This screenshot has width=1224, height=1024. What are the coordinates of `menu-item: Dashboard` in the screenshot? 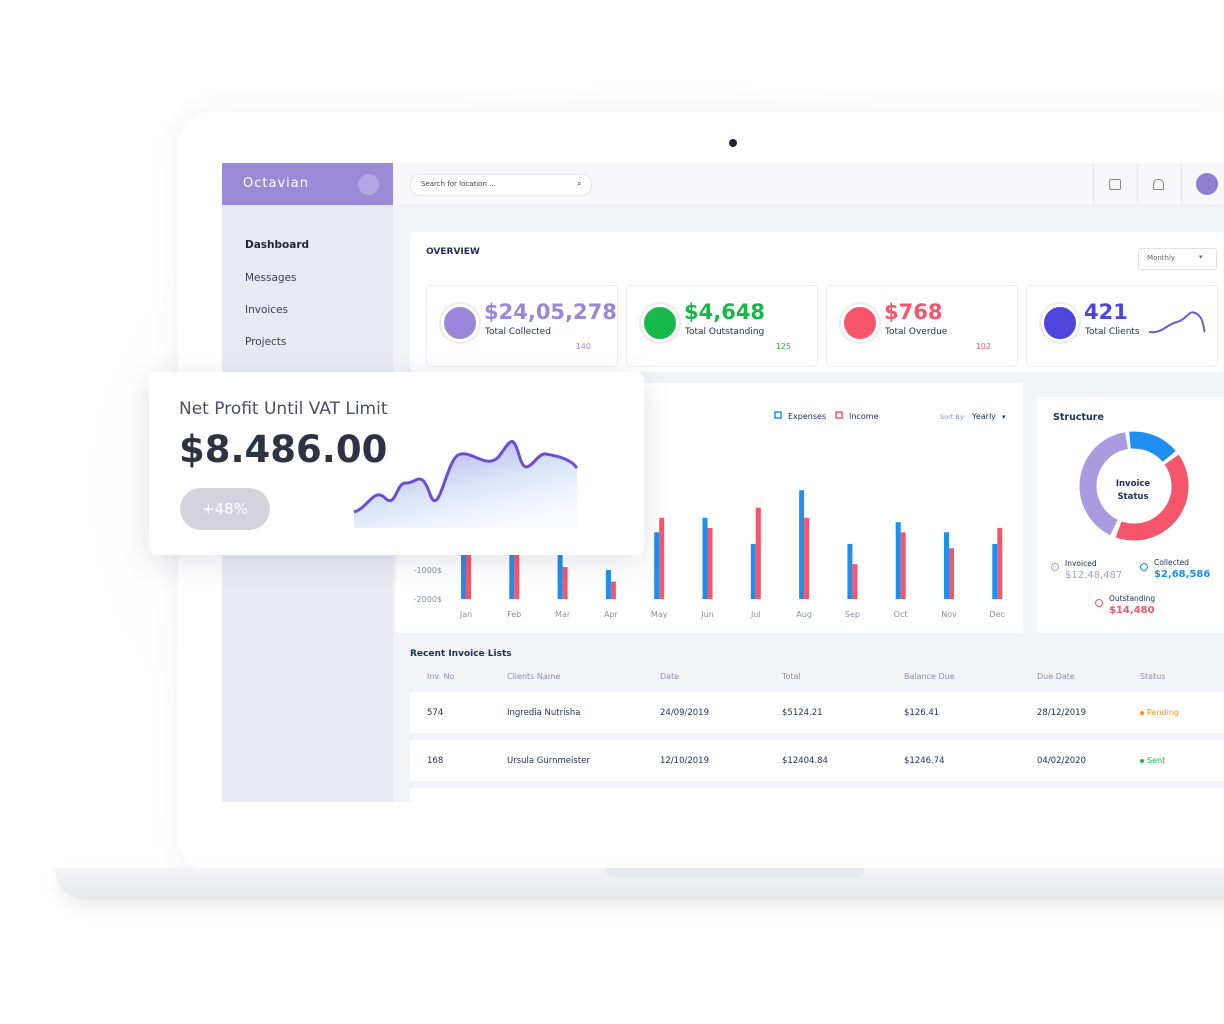 It's located at (277, 245).